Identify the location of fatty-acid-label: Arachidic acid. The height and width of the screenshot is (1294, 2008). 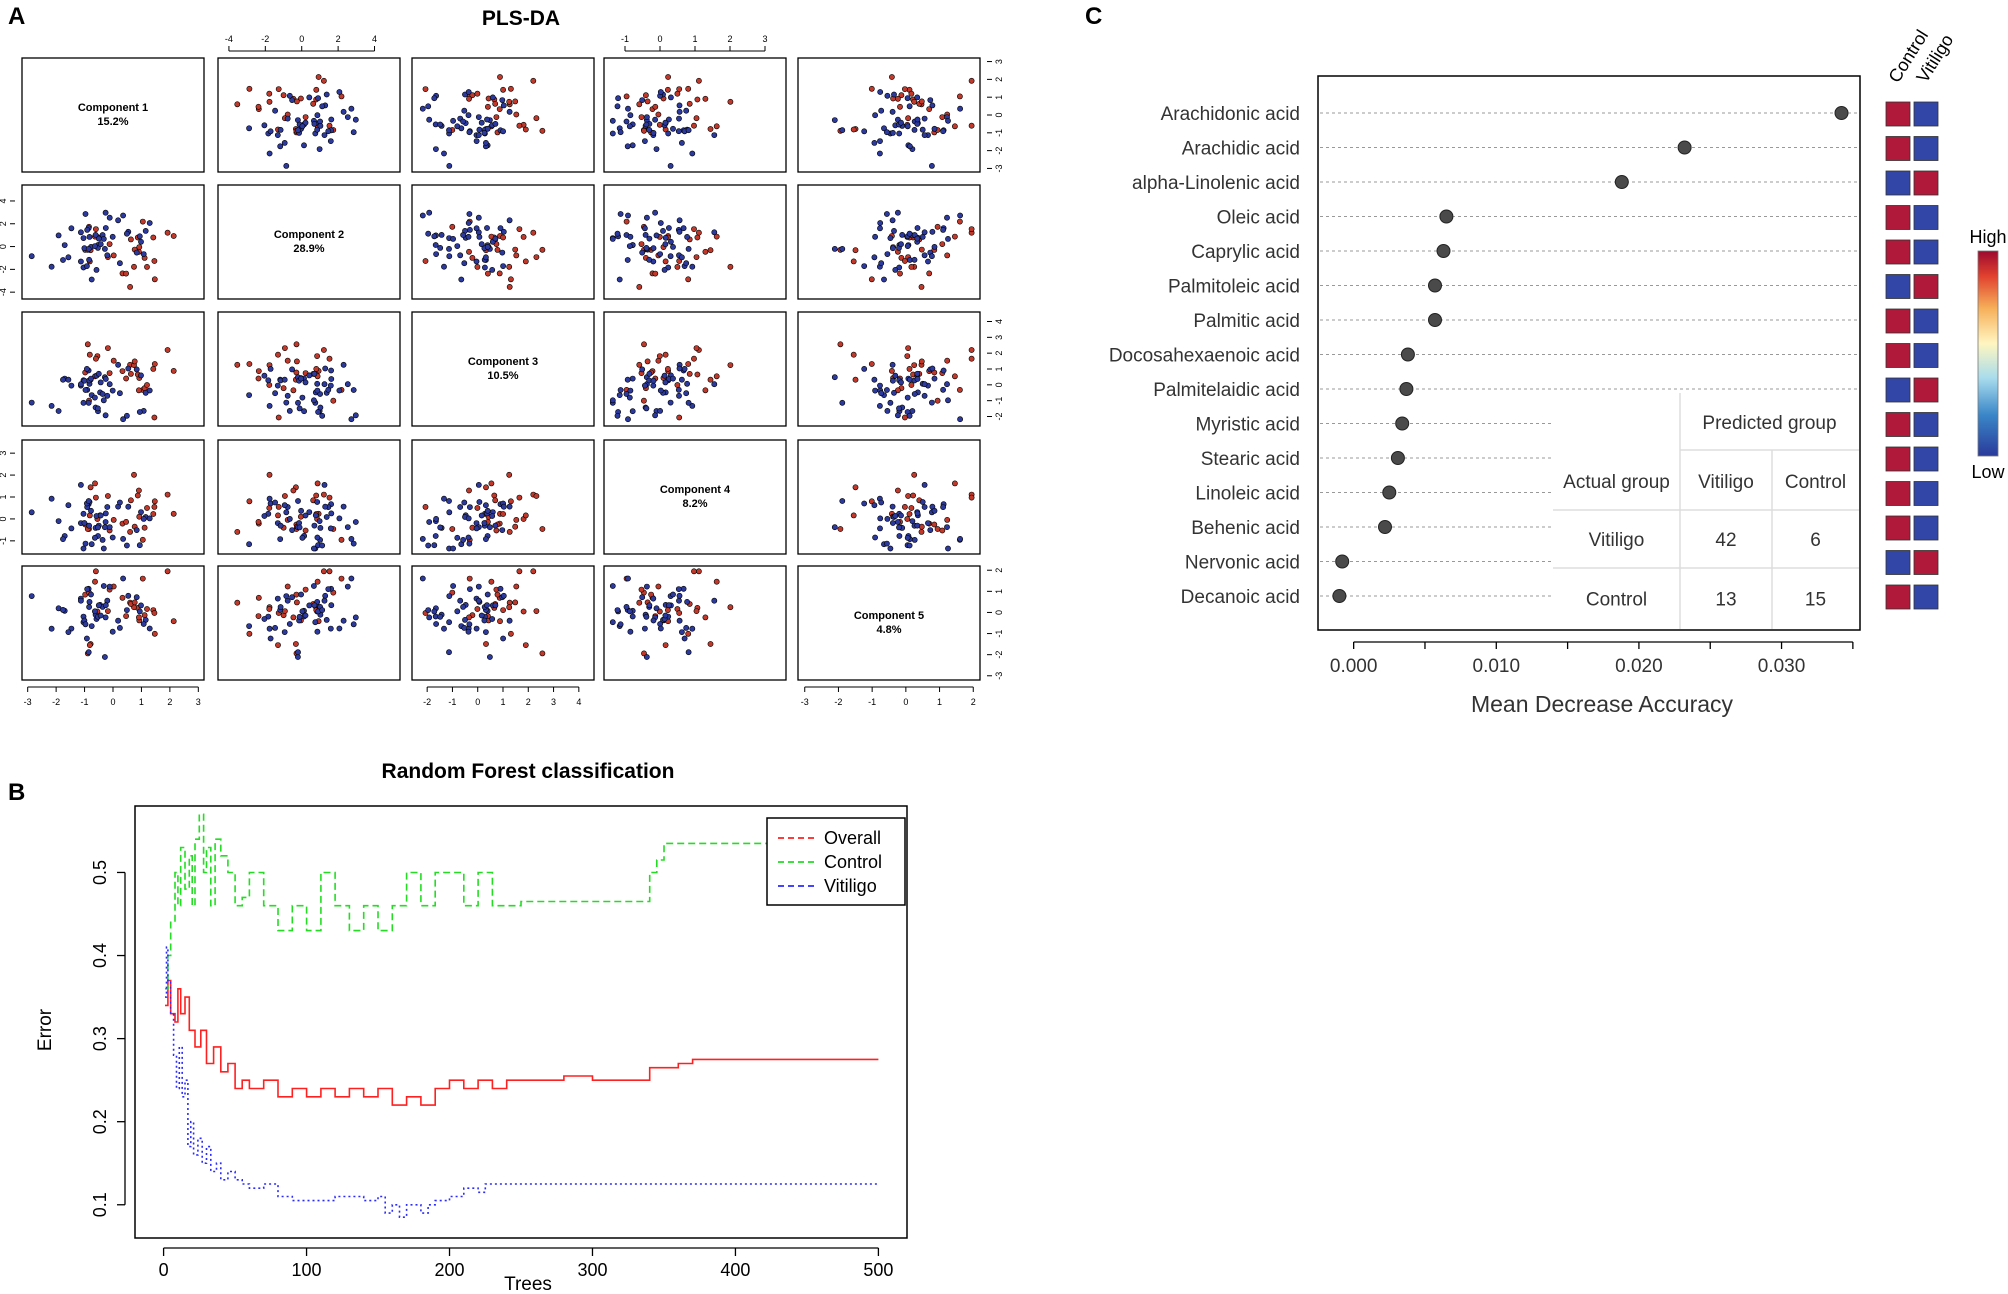
(1241, 149).